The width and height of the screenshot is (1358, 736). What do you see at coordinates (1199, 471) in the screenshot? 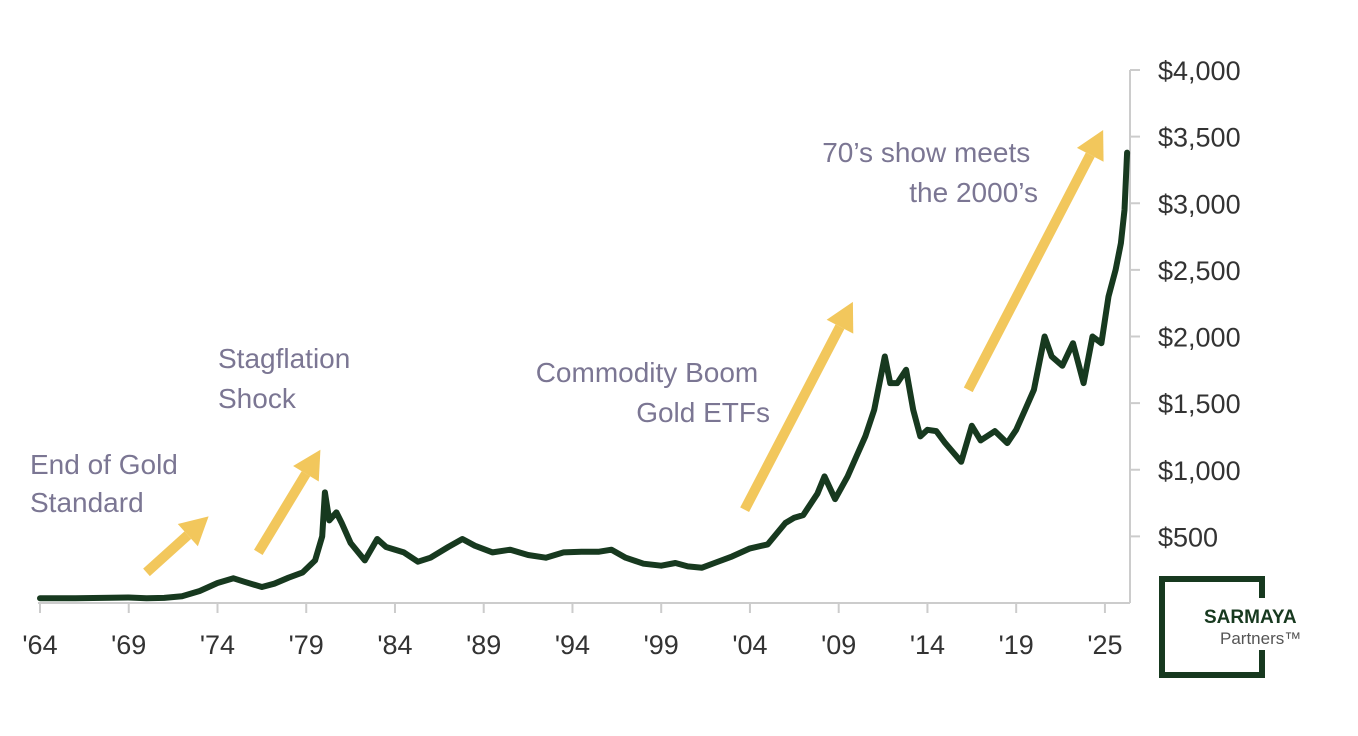
I see `y-tick-label: $1,000` at bounding box center [1199, 471].